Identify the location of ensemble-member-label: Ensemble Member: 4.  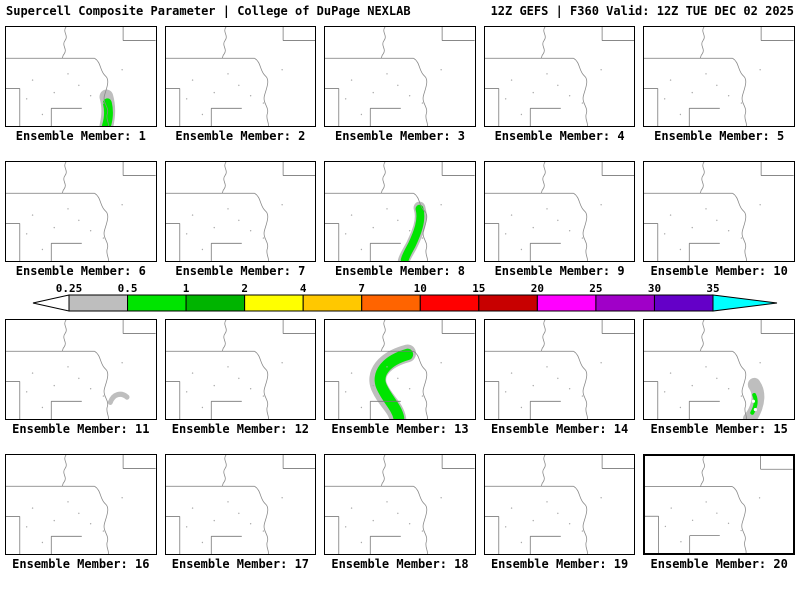
(559, 136).